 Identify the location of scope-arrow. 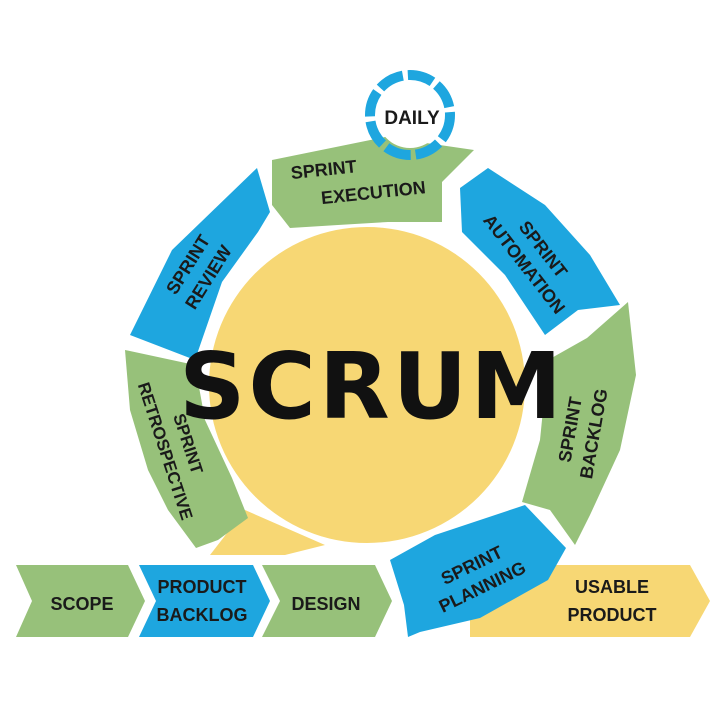
(80, 601).